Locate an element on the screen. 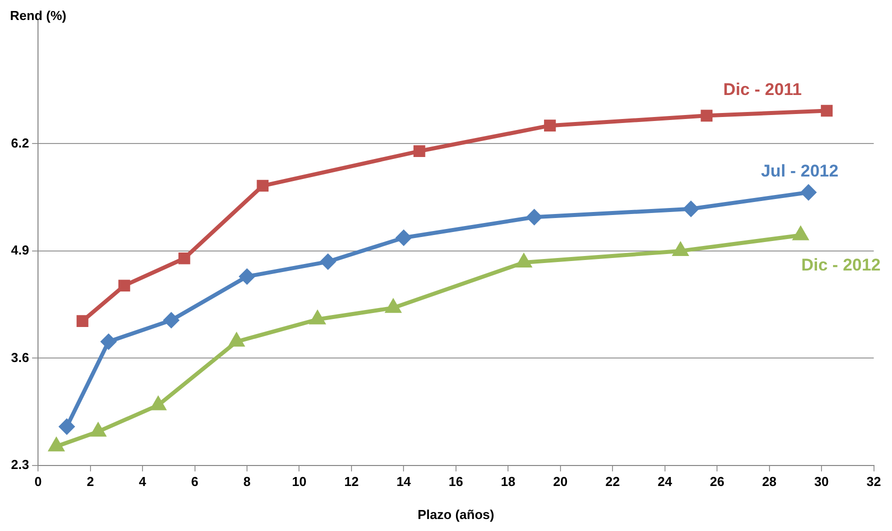 The height and width of the screenshot is (531, 892). x-tick-label: 0 is located at coordinates (38, 481).